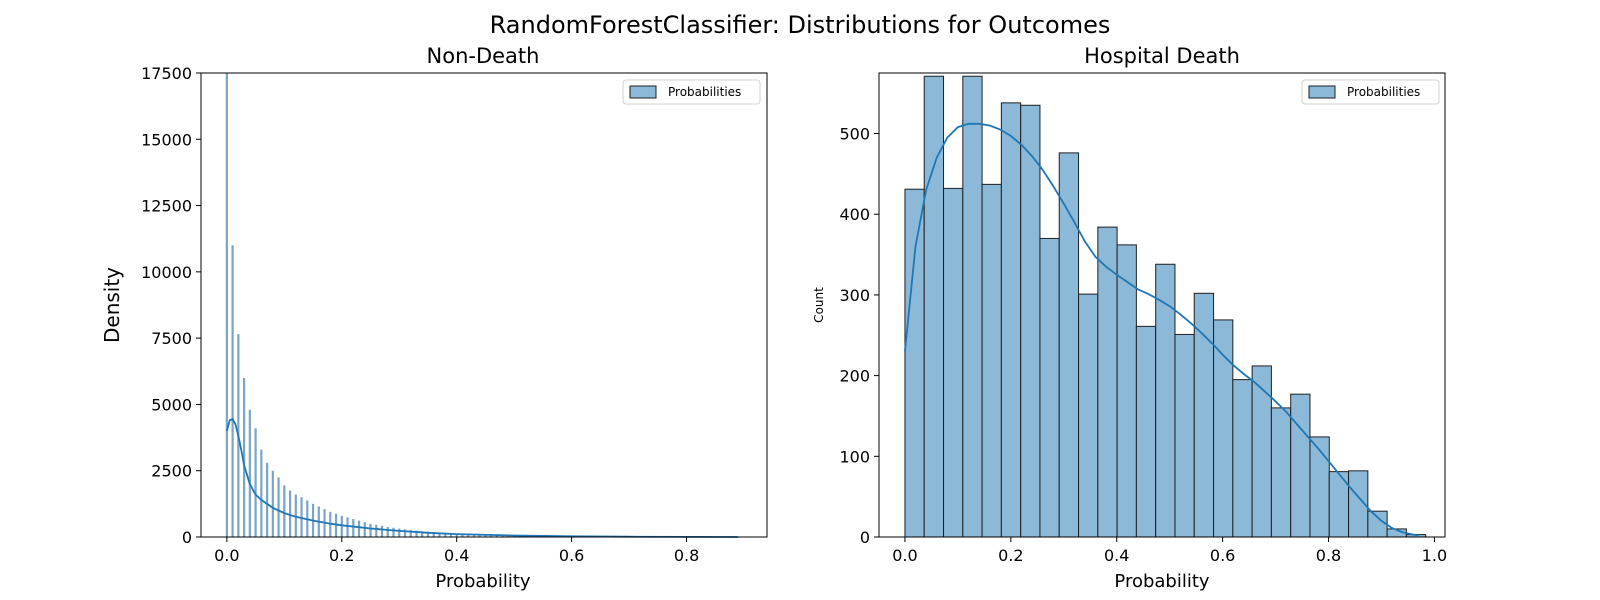  Describe the element at coordinates (482, 581) in the screenshot. I see `non-death-x-label: Probability` at that location.